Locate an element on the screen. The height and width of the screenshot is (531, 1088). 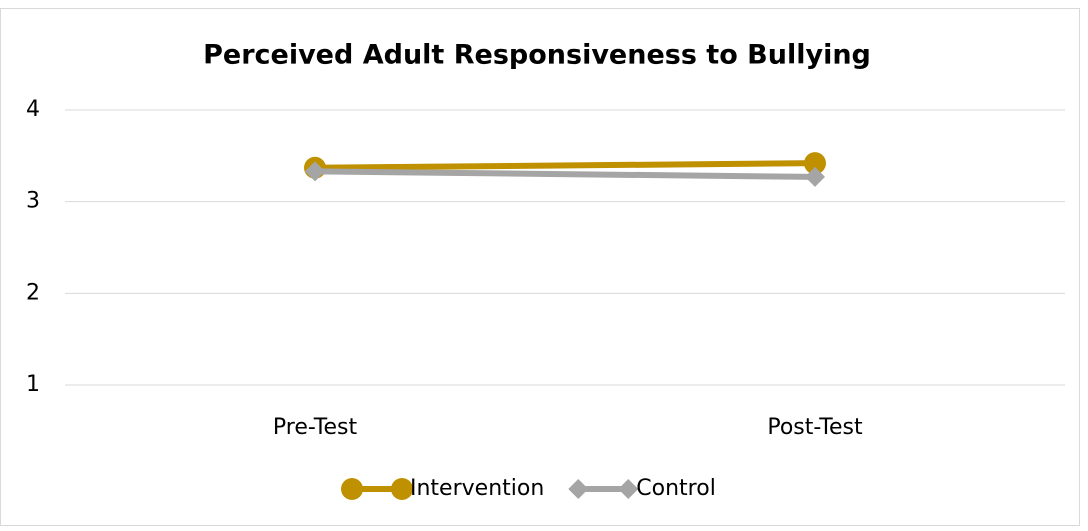
legend-label: Intervention is located at coordinates (477, 488).